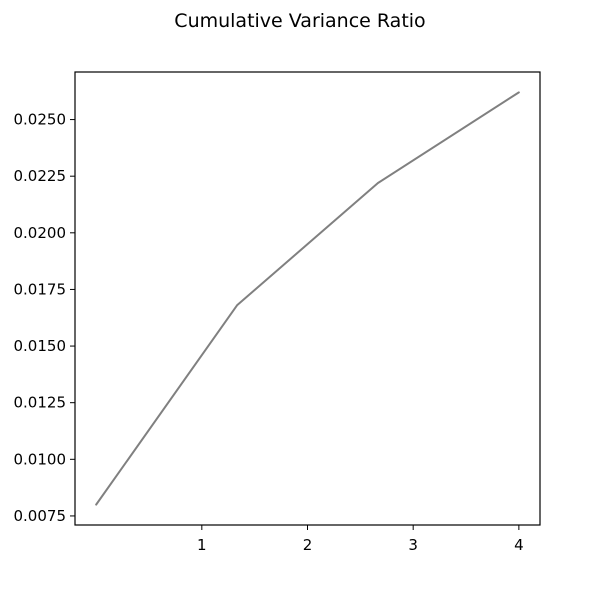 The height and width of the screenshot is (600, 600). I want to click on x-tick-label: 3, so click(413, 545).